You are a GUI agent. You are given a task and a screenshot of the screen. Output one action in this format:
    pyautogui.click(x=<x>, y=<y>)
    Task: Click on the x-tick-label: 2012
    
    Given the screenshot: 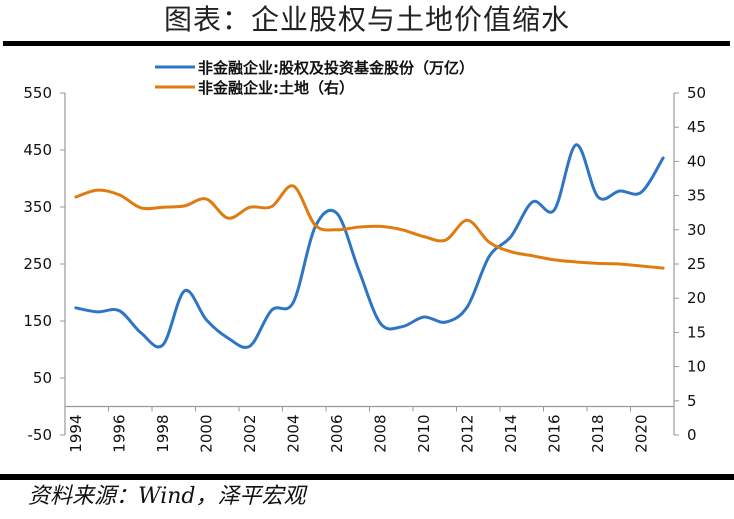 What is the action you would take?
    pyautogui.click(x=467, y=434)
    